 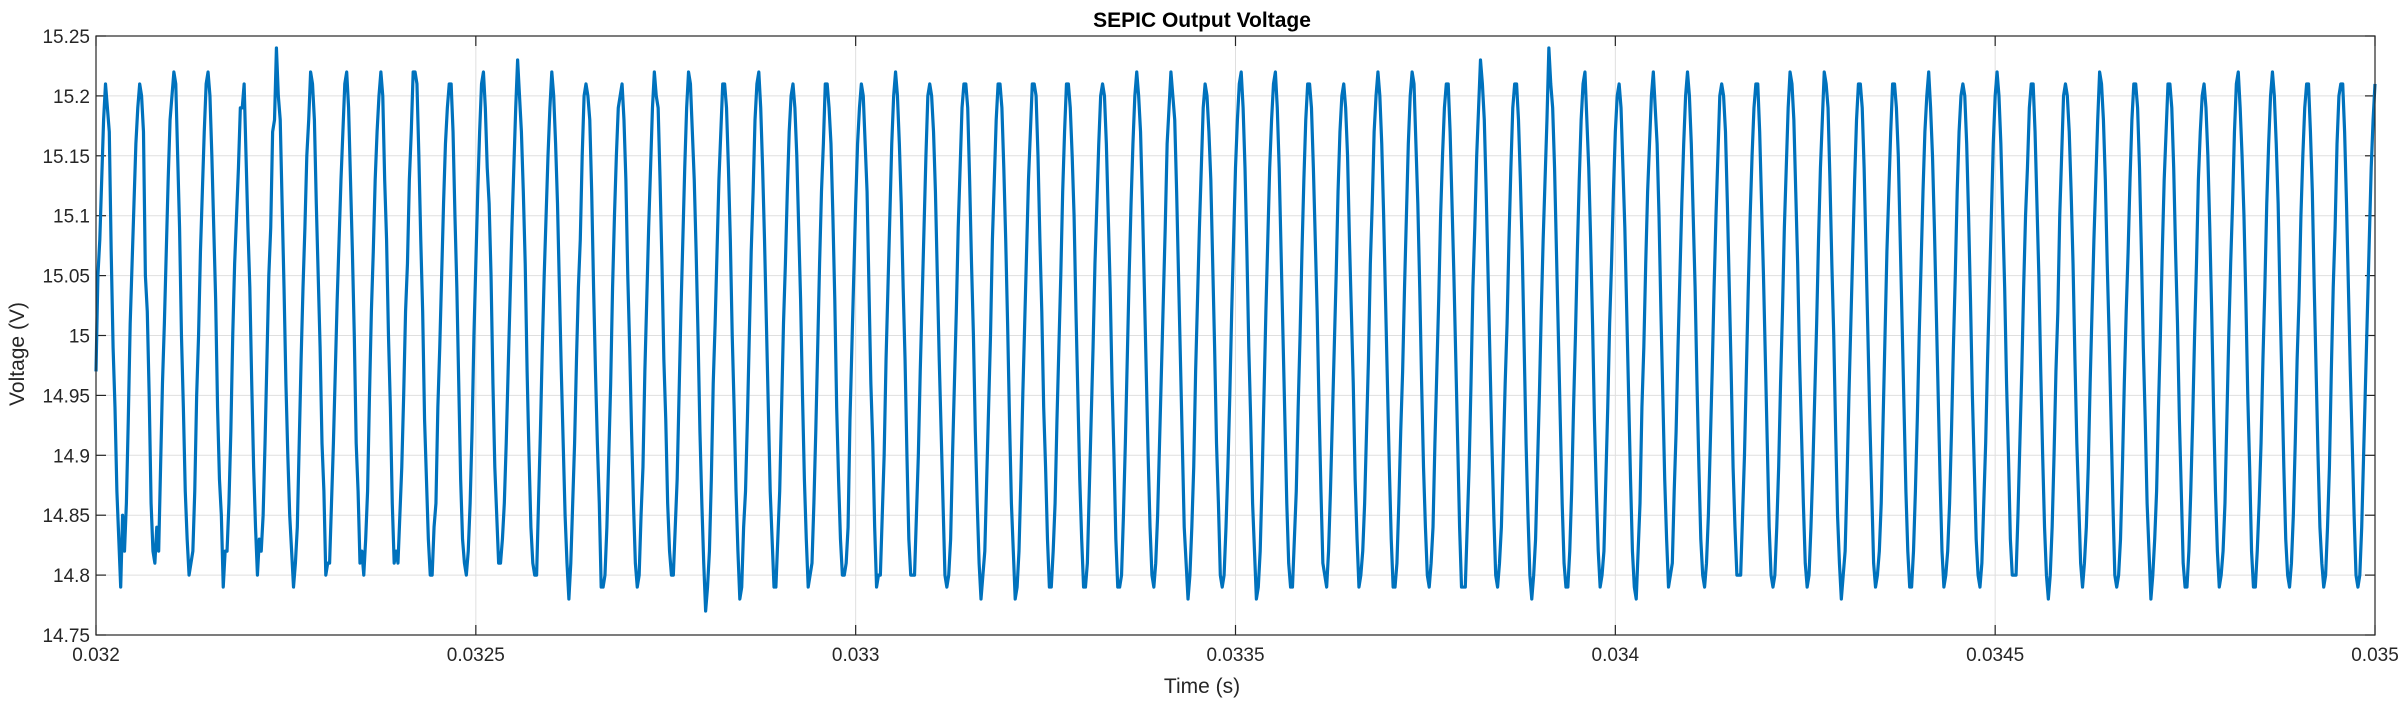 What do you see at coordinates (66, 277) in the screenshot?
I see `y-tick-label: 15.05` at bounding box center [66, 277].